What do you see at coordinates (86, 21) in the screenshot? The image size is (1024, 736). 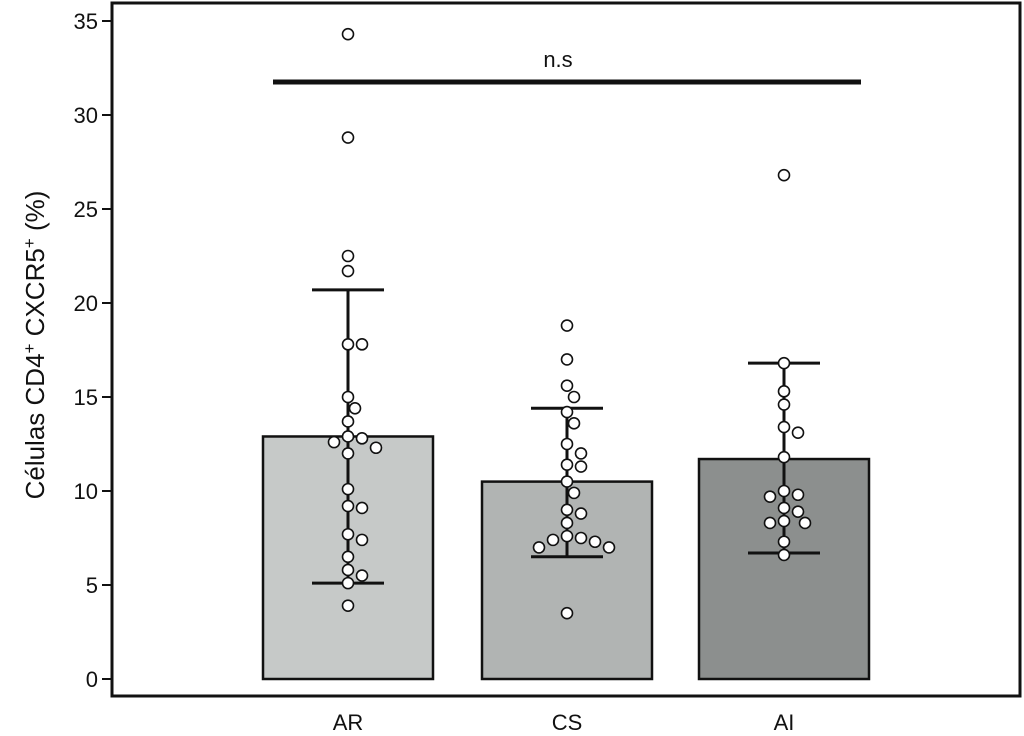 I see `y-tick-label: 35` at bounding box center [86, 21].